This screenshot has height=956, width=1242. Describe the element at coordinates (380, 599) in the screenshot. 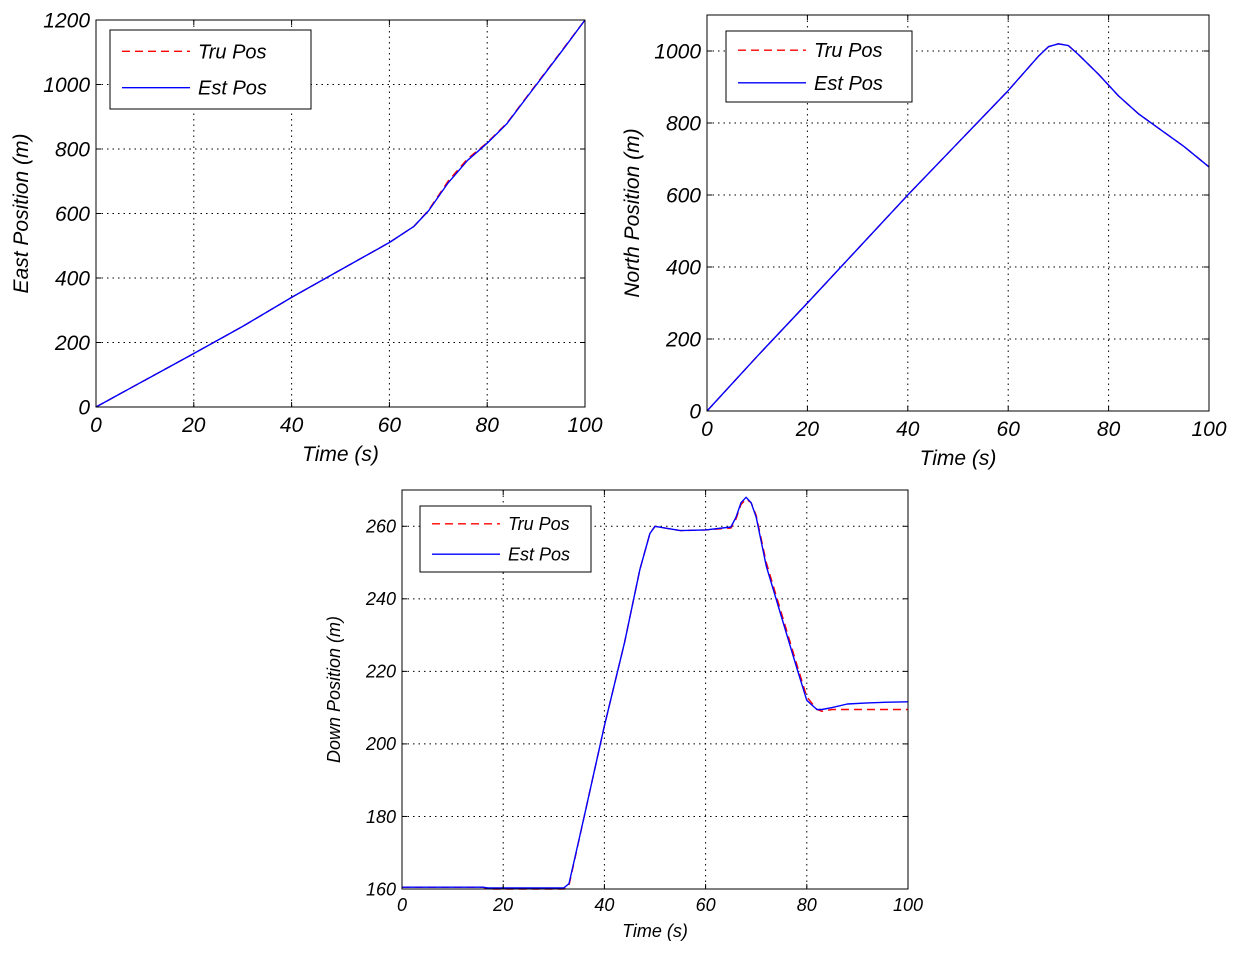

I see `y-tick-label: 240` at that location.